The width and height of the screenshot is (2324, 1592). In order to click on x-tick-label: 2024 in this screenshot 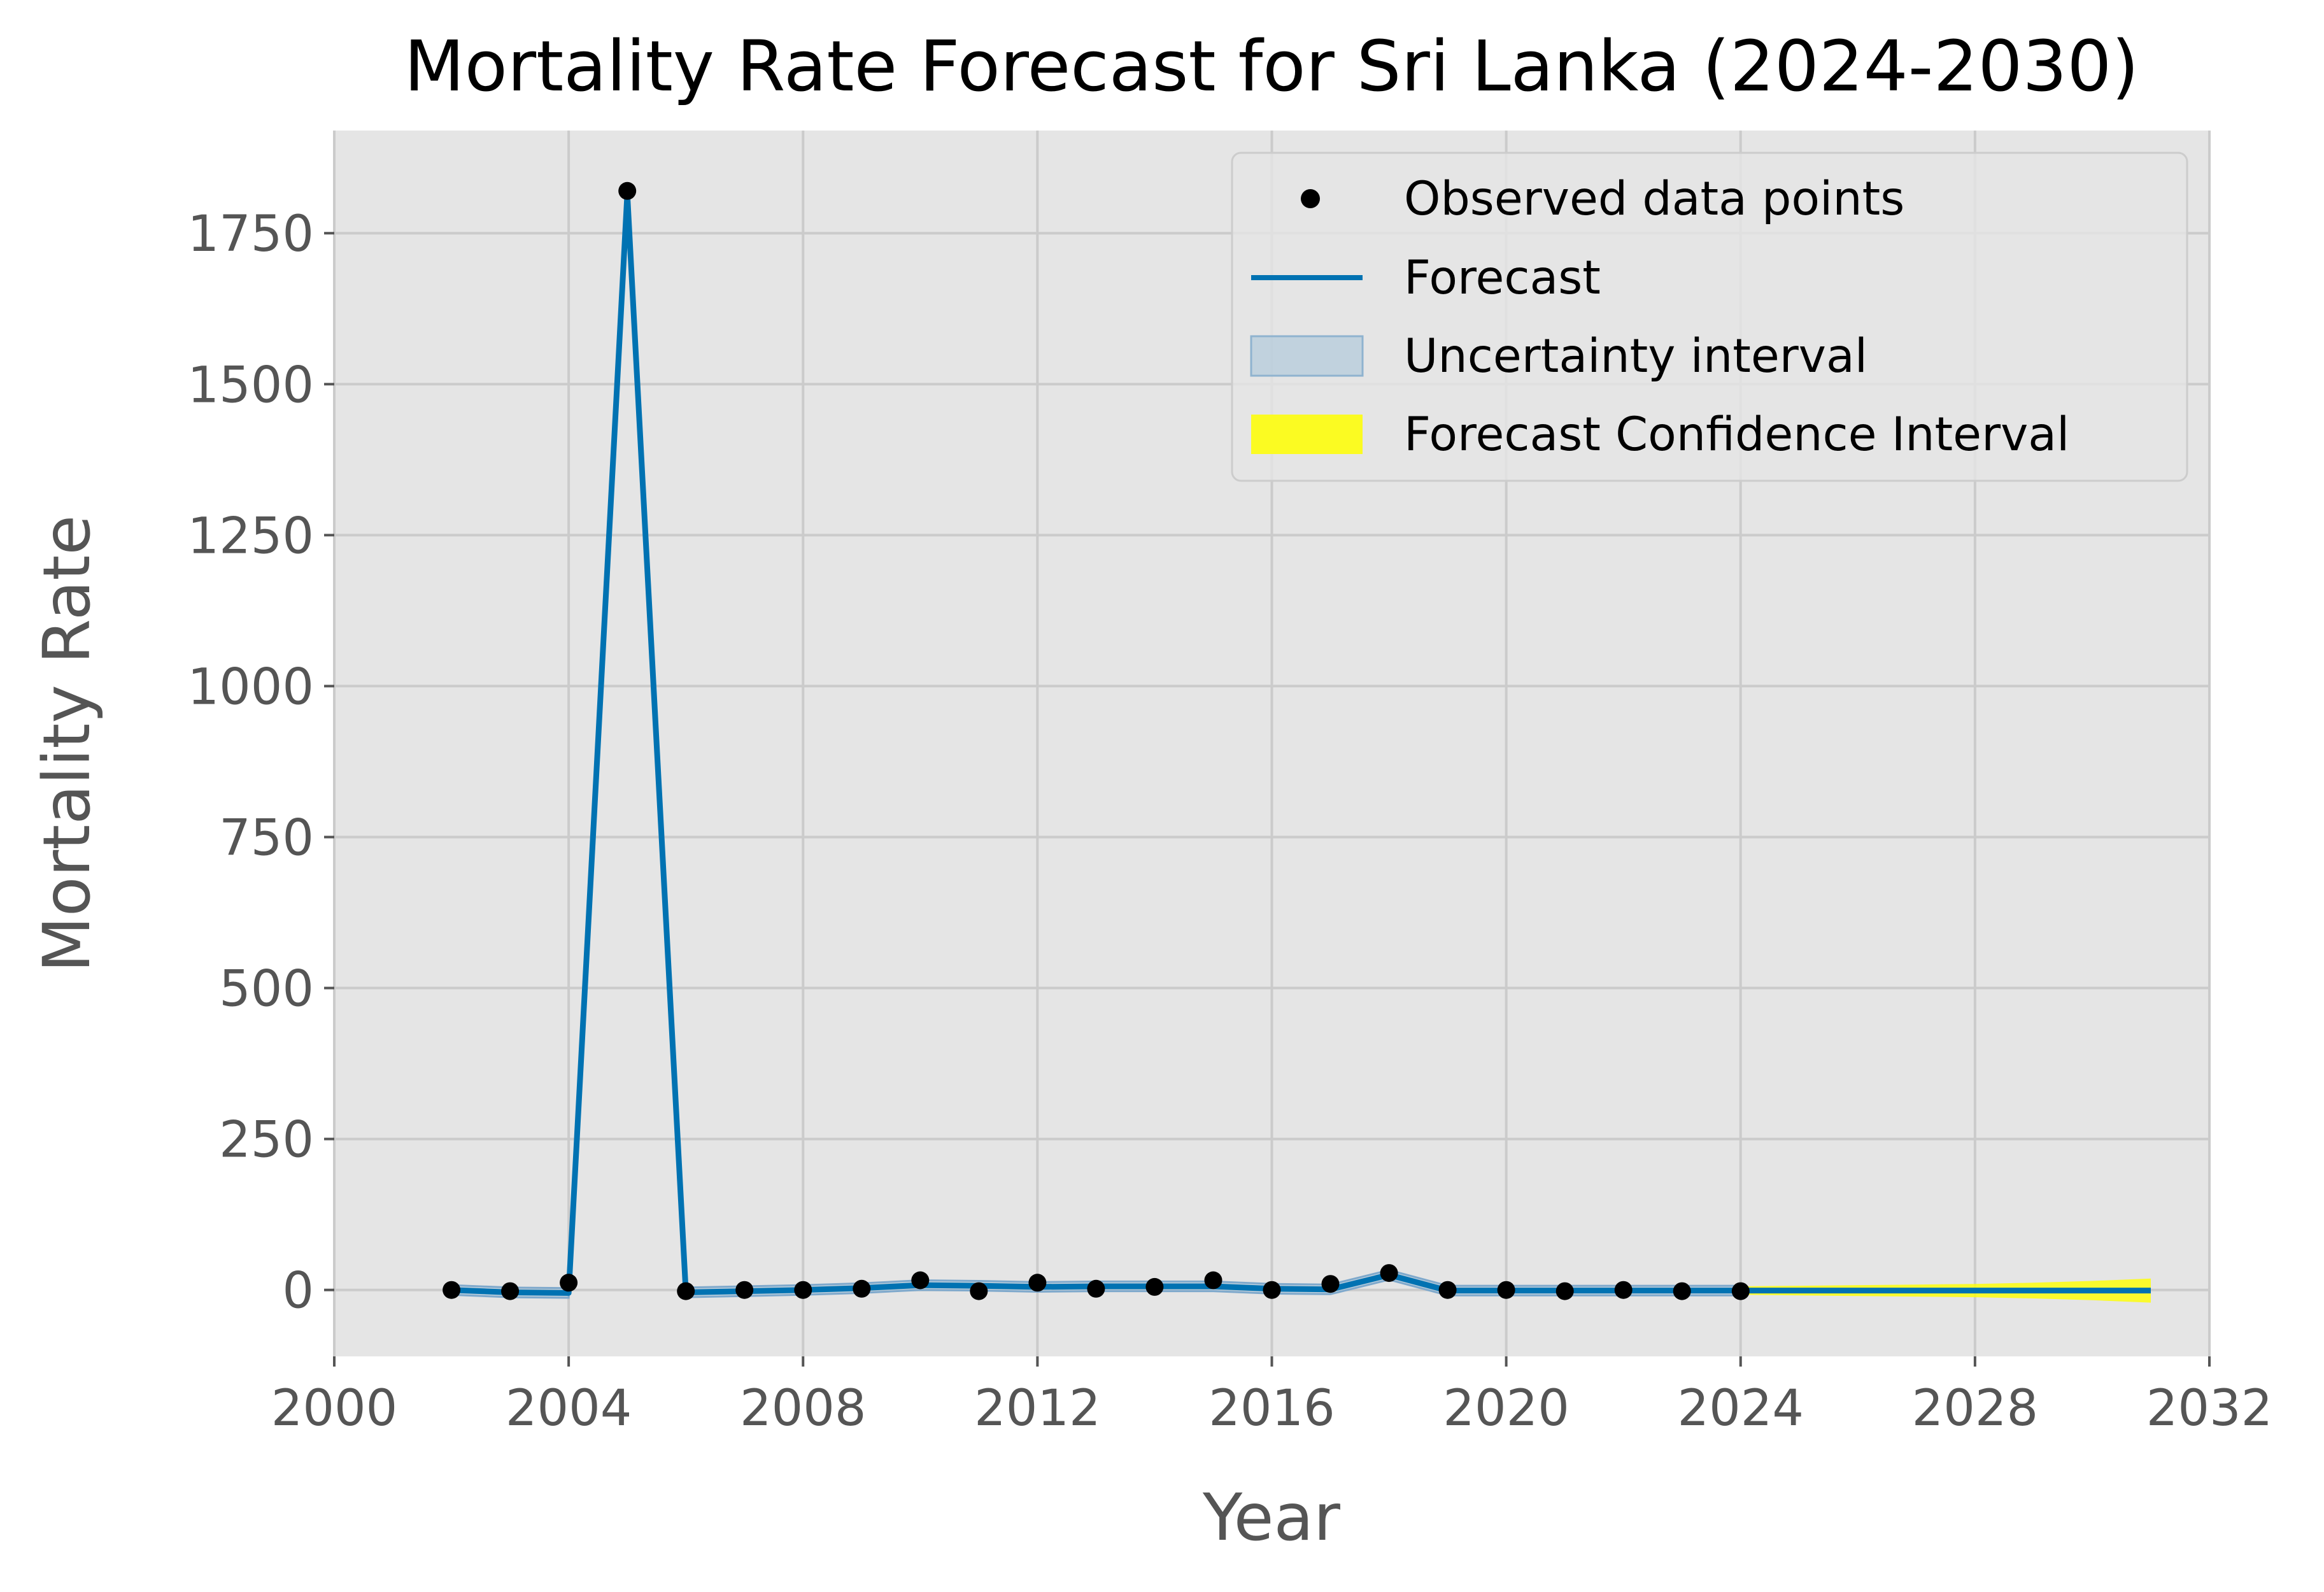, I will do `click(1740, 1409)`.